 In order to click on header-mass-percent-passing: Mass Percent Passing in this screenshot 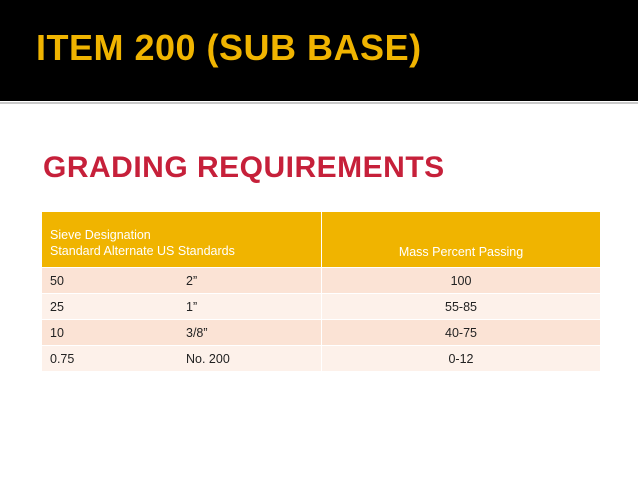, I will do `click(460, 240)`.